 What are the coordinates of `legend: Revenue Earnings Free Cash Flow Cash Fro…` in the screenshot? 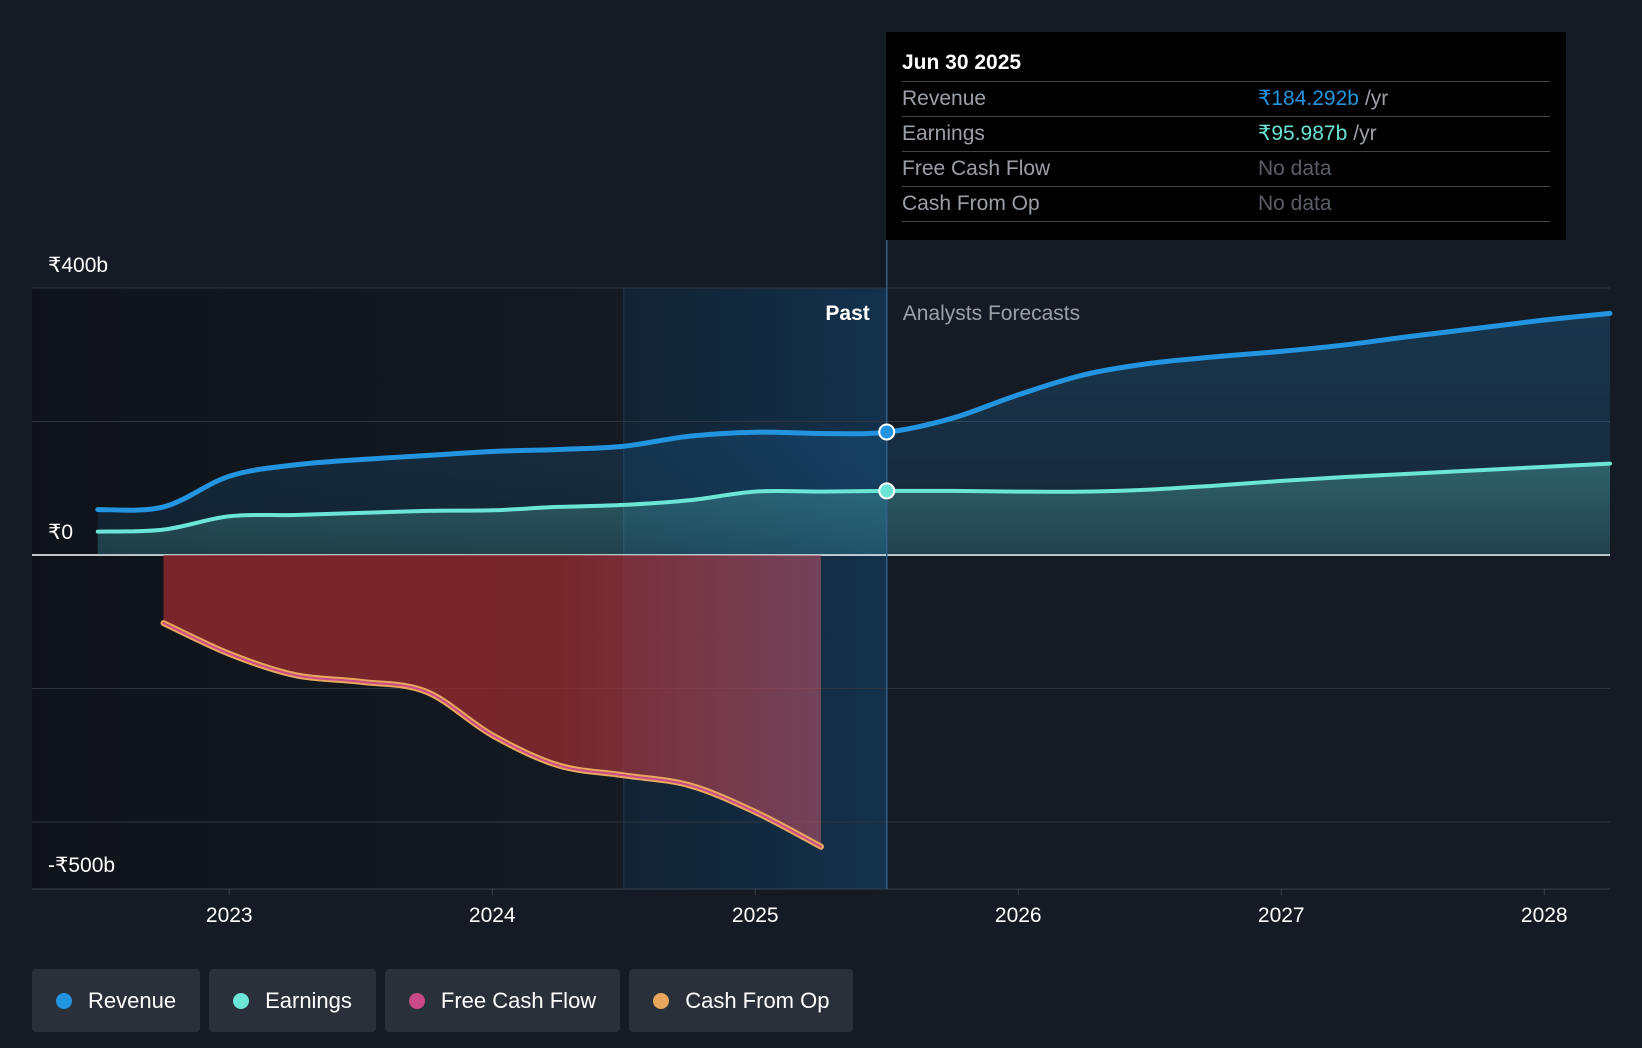 It's located at (443, 1000).